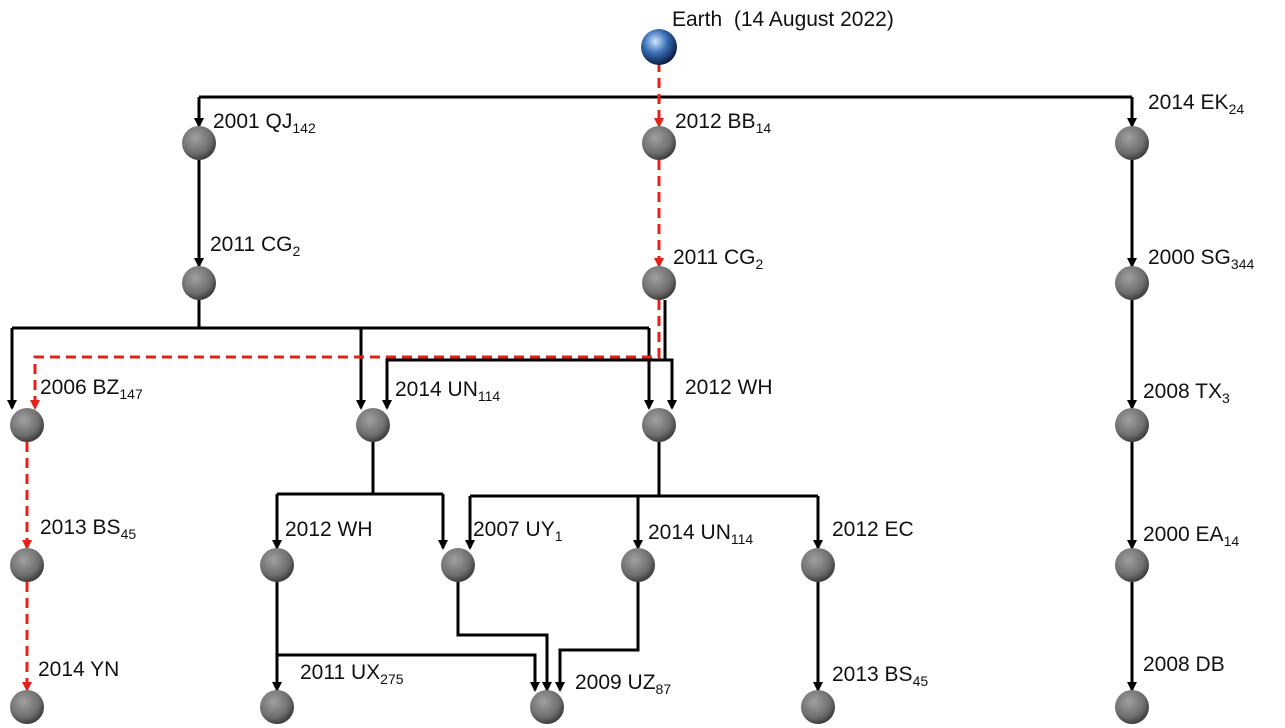  Describe the element at coordinates (252, 121) in the screenshot. I see `node-name: 2001 QJ` at that location.